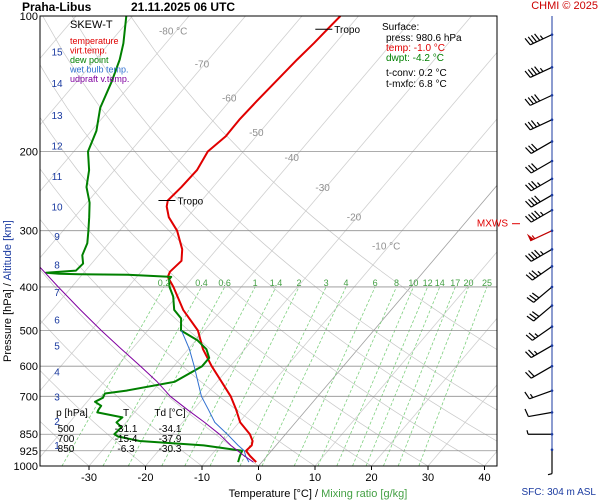 The image size is (600, 500). Describe the element at coordinates (57, 372) in the screenshot. I see `altitude-tick-label: 4` at that location.